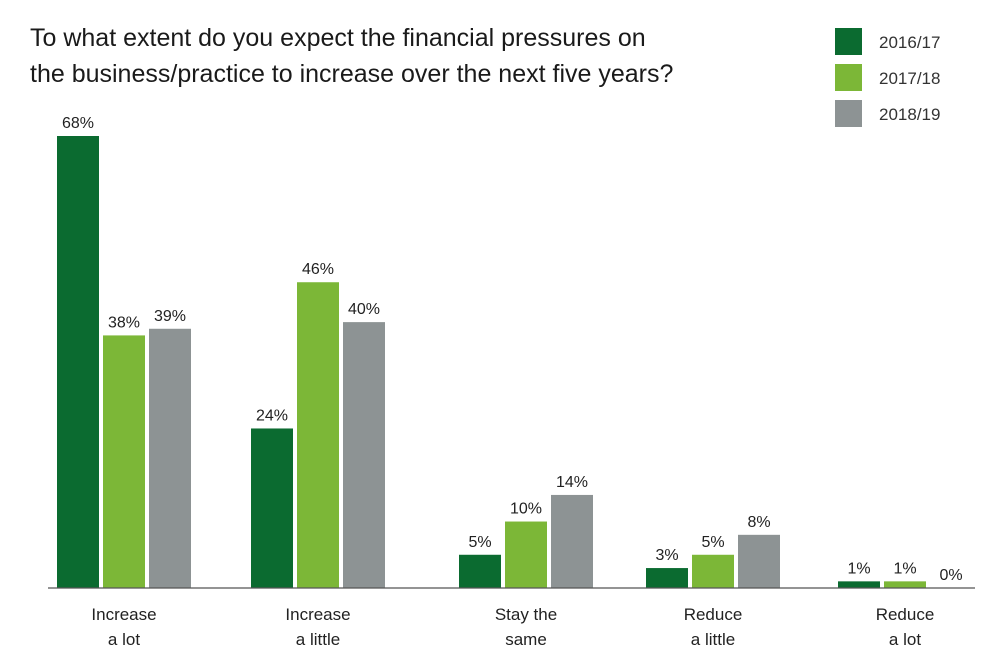 This screenshot has height=658, width=1002. Describe the element at coordinates (318, 639) in the screenshot. I see `category-label-1-1: a little` at that location.